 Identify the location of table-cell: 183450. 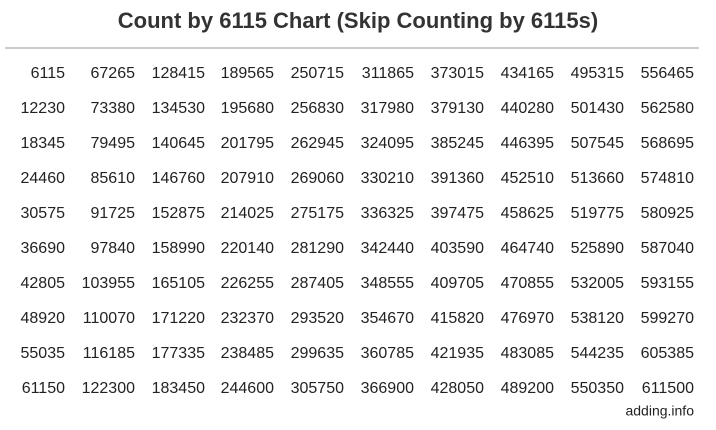
(178, 388).